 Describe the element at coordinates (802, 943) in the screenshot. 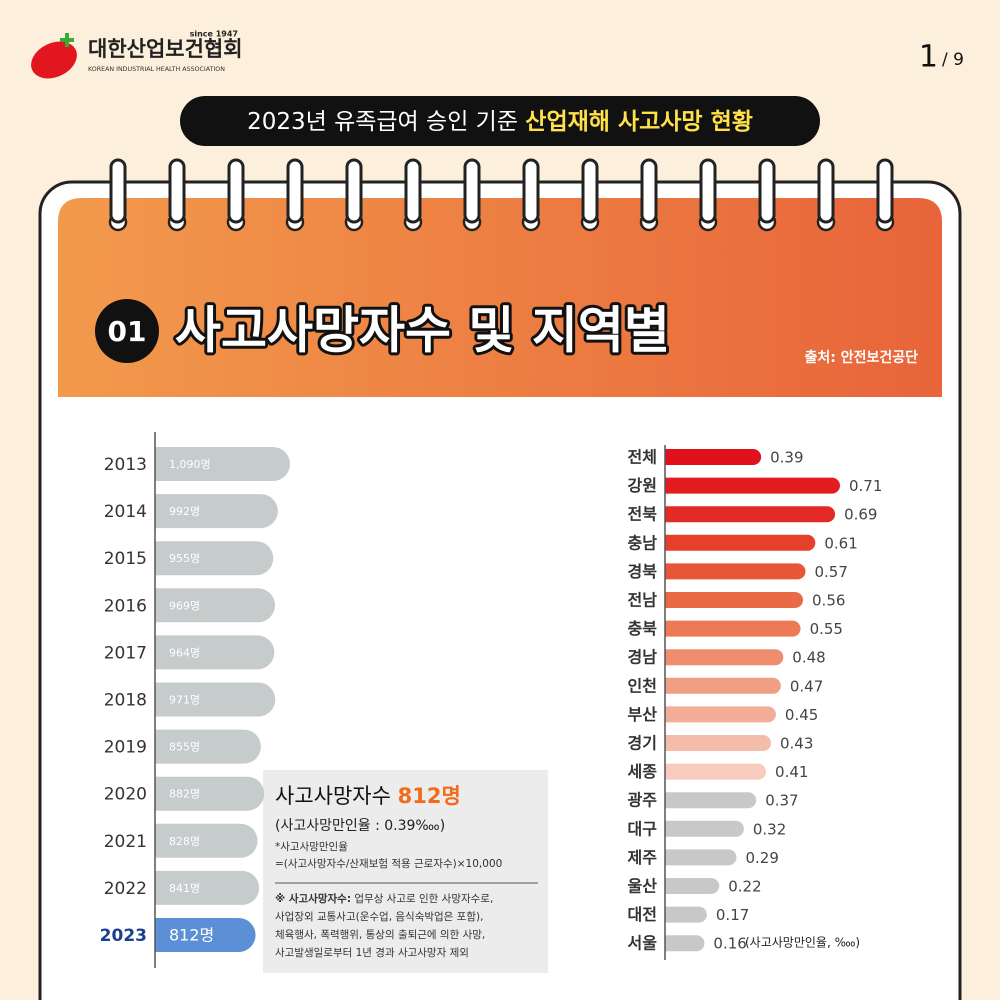

I see `unit-note: (사고사망만인율, ‱)` at that location.